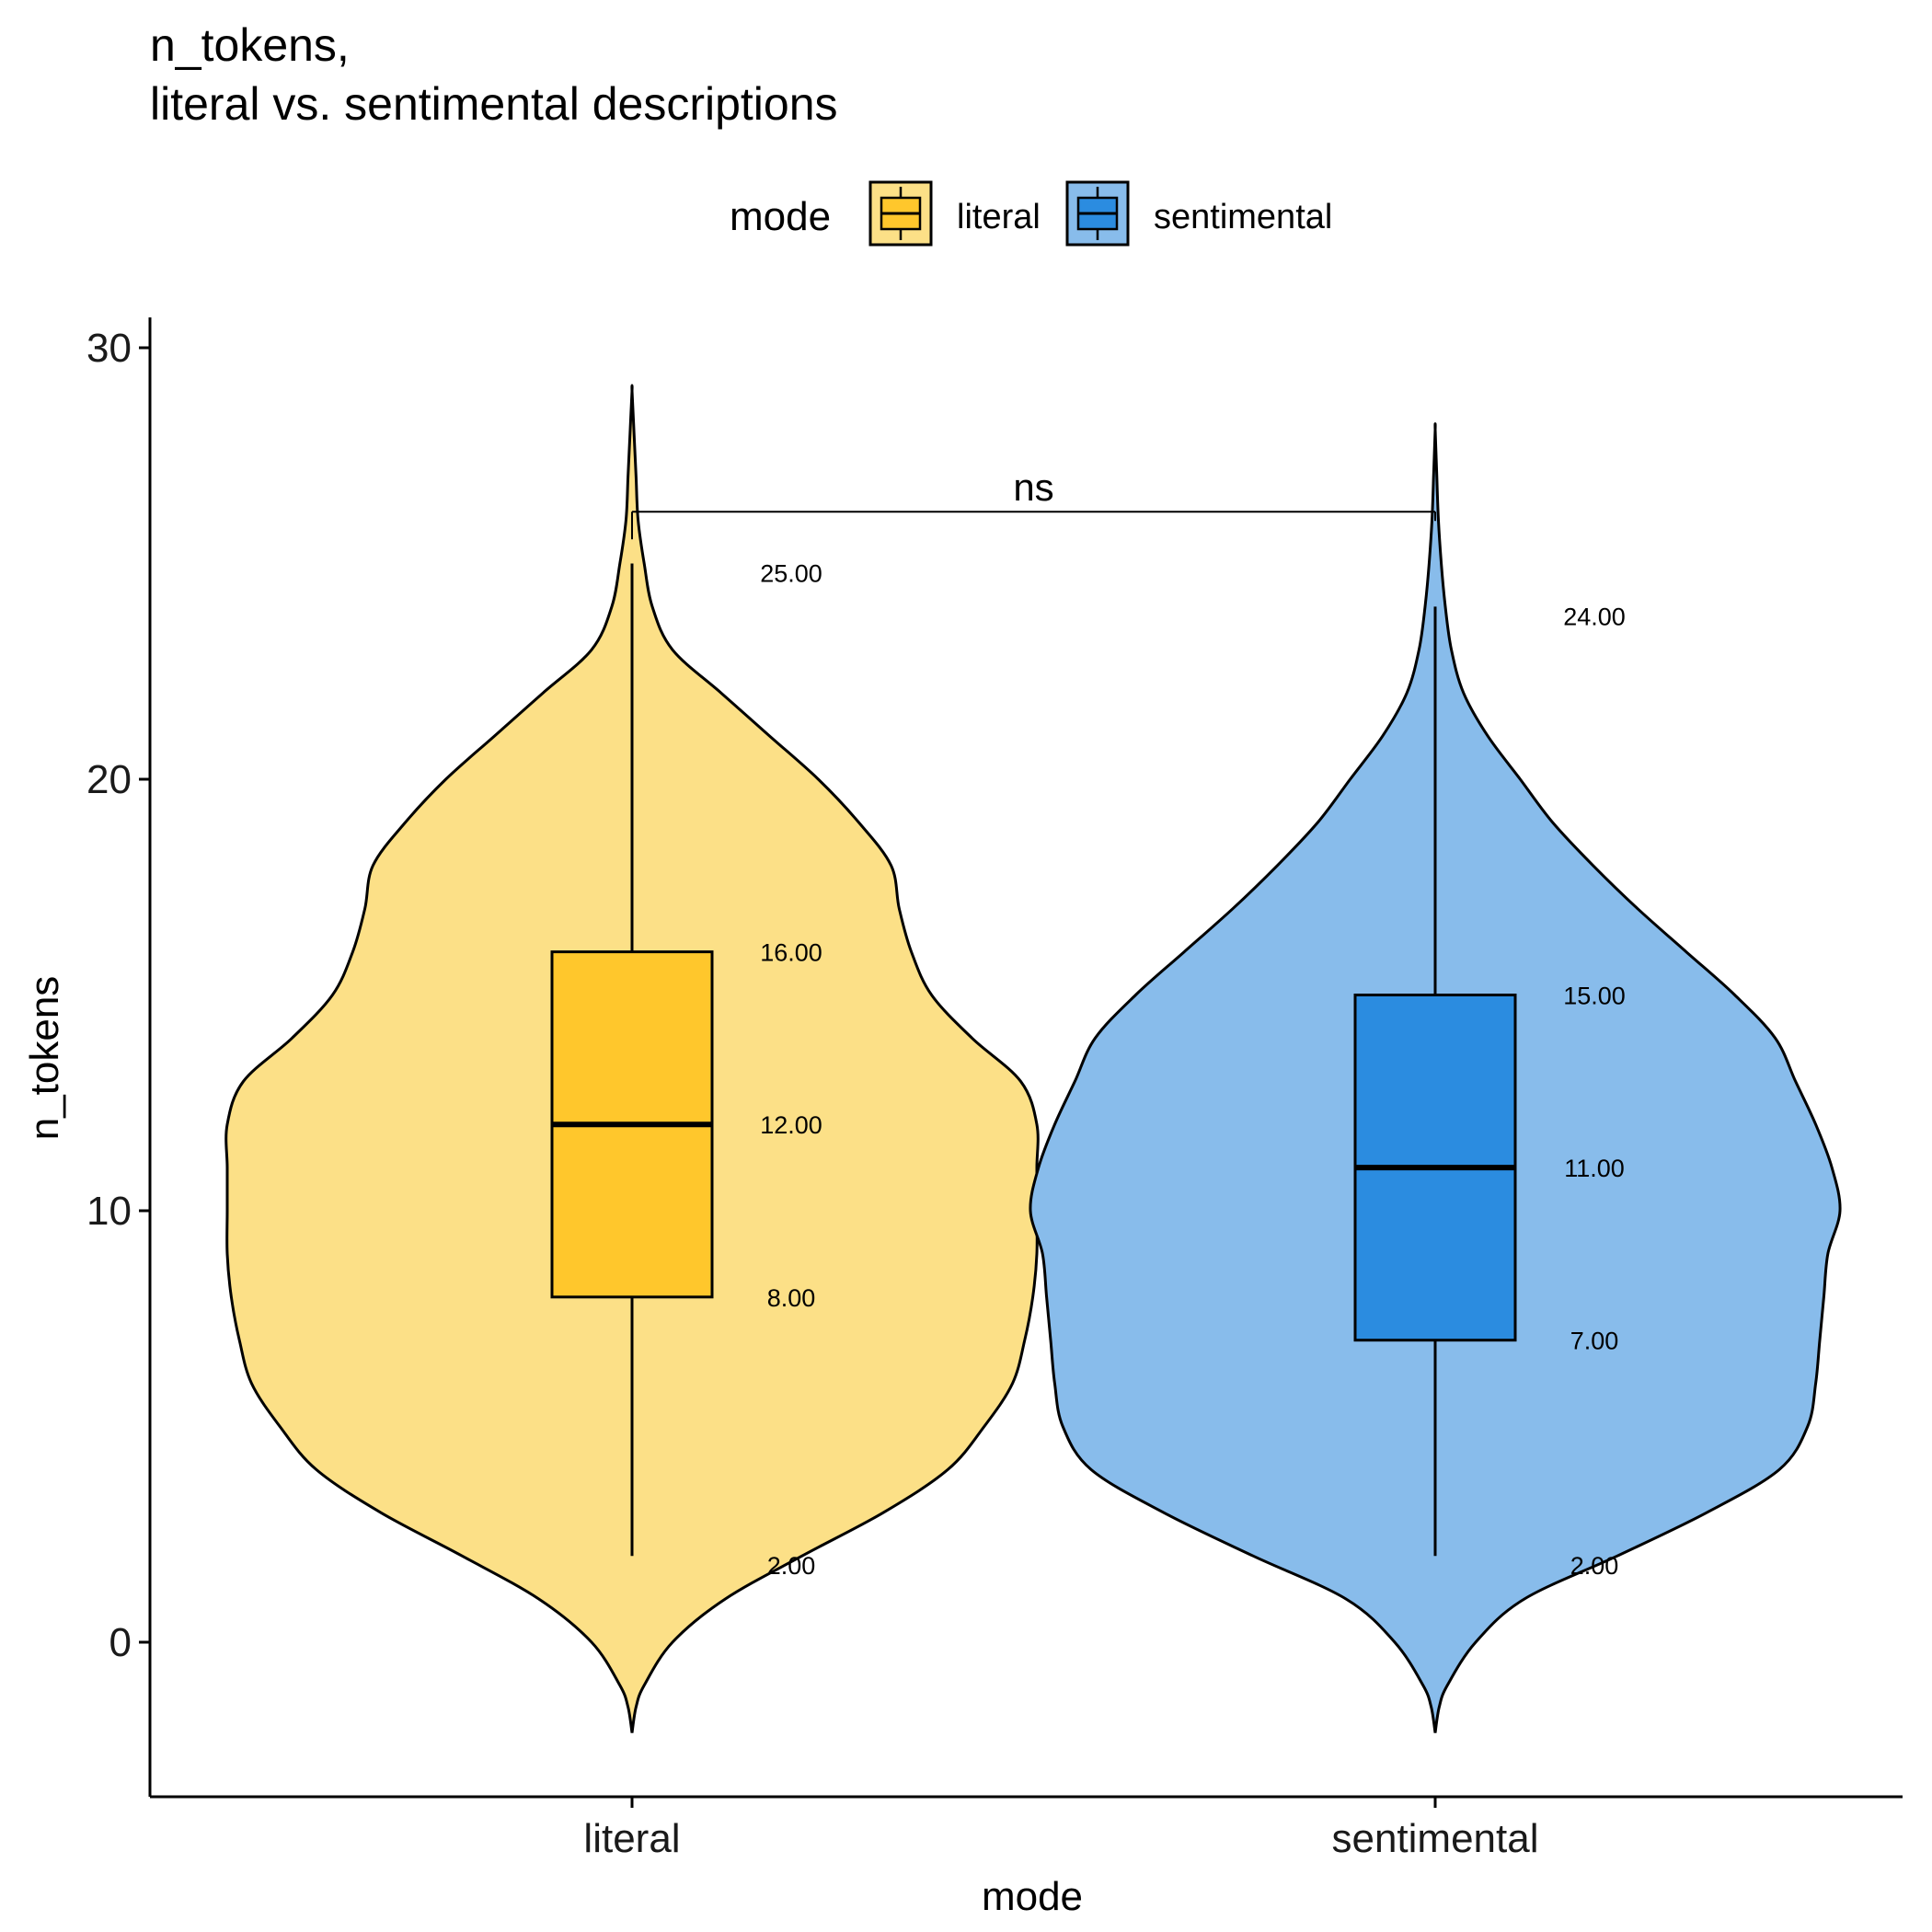 The height and width of the screenshot is (1932, 1932). Describe the element at coordinates (1594, 997) in the screenshot. I see `stat-label-q3-sentimental: 15.00` at that location.